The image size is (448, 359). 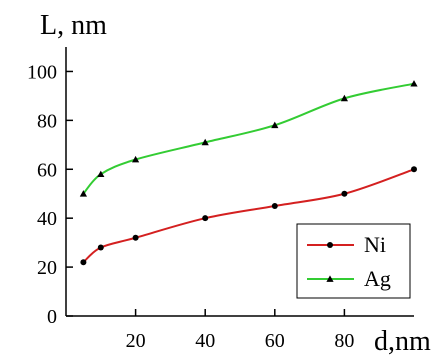 I want to click on y-tick-label: 80, so click(x=47, y=121).